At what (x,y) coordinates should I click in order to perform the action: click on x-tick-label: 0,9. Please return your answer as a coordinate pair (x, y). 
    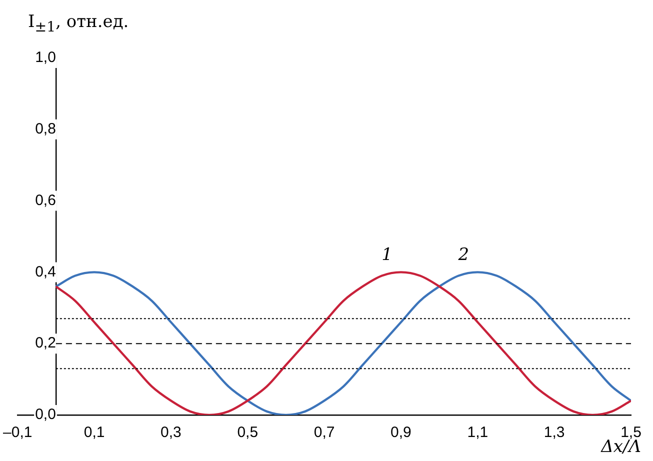
    Looking at the image, I should click on (401, 433).